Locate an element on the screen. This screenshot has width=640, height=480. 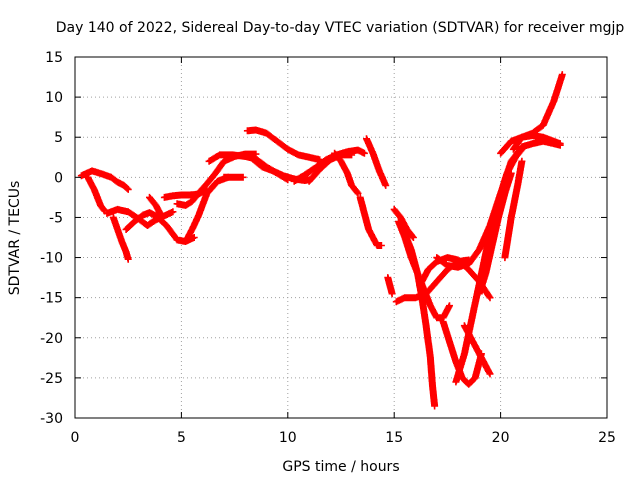
y-tick-label: 15 is located at coordinates (54, 58).